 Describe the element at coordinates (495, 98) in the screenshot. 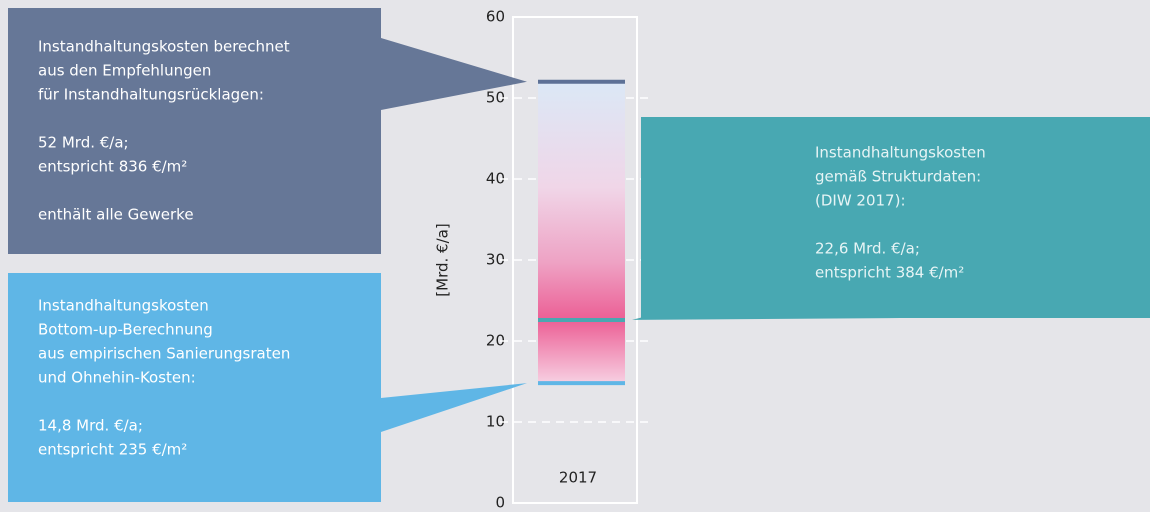

I see `y-tick-label: 50` at that location.